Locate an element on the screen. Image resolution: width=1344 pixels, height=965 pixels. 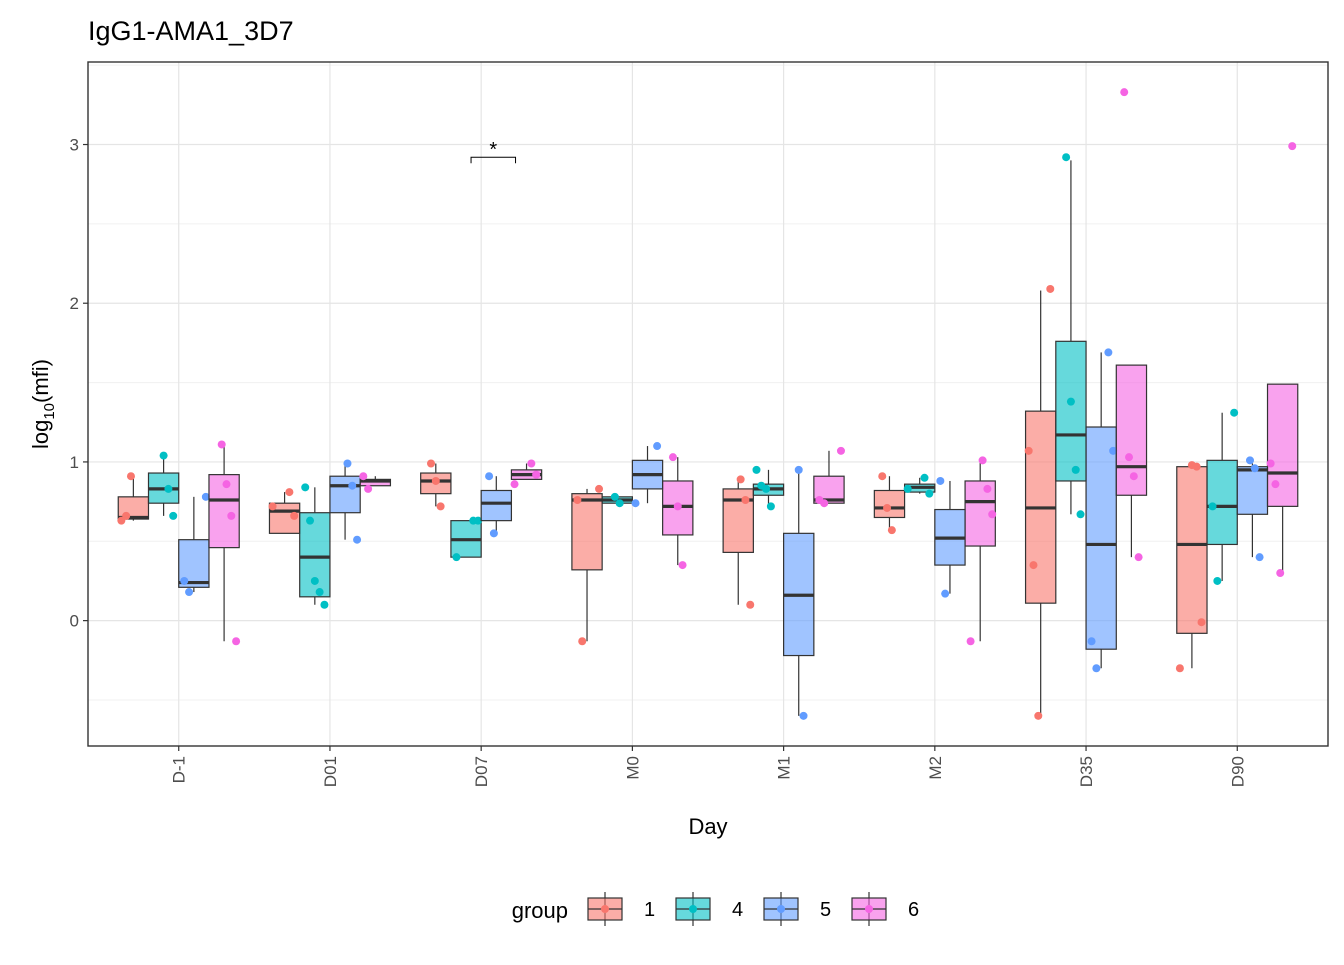
y-axis-title-part: log is located at coordinates (40, 434).